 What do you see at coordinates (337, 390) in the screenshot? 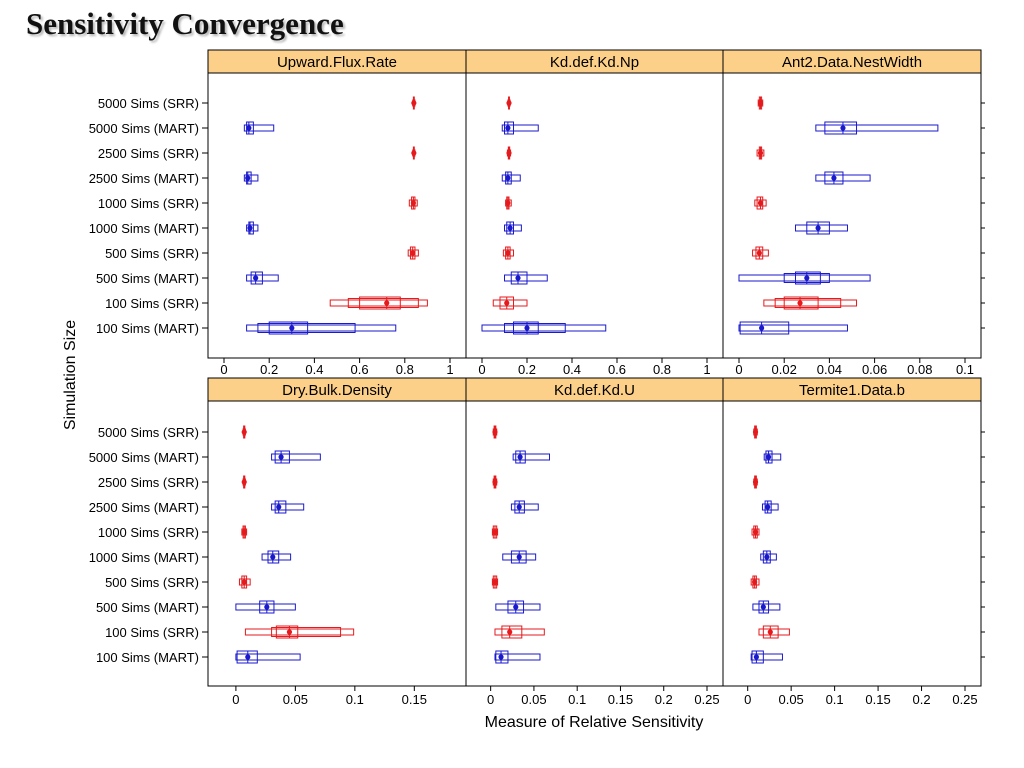
I see `panel-strip-label: Dry.Bulk.Density` at bounding box center [337, 390].